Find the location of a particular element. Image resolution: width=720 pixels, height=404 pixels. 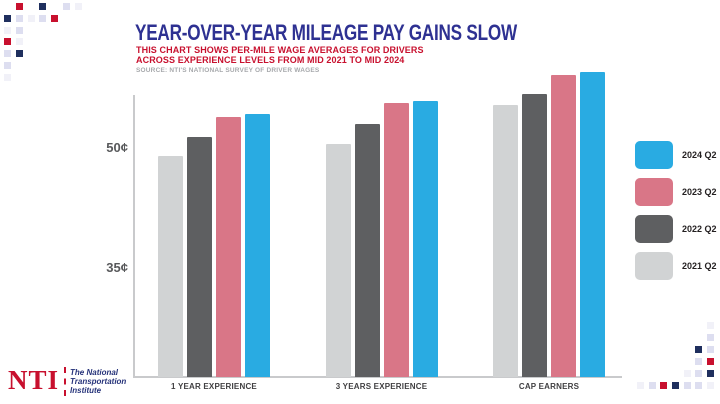

nti-logo-name-line3: Institute is located at coordinates (86, 390).